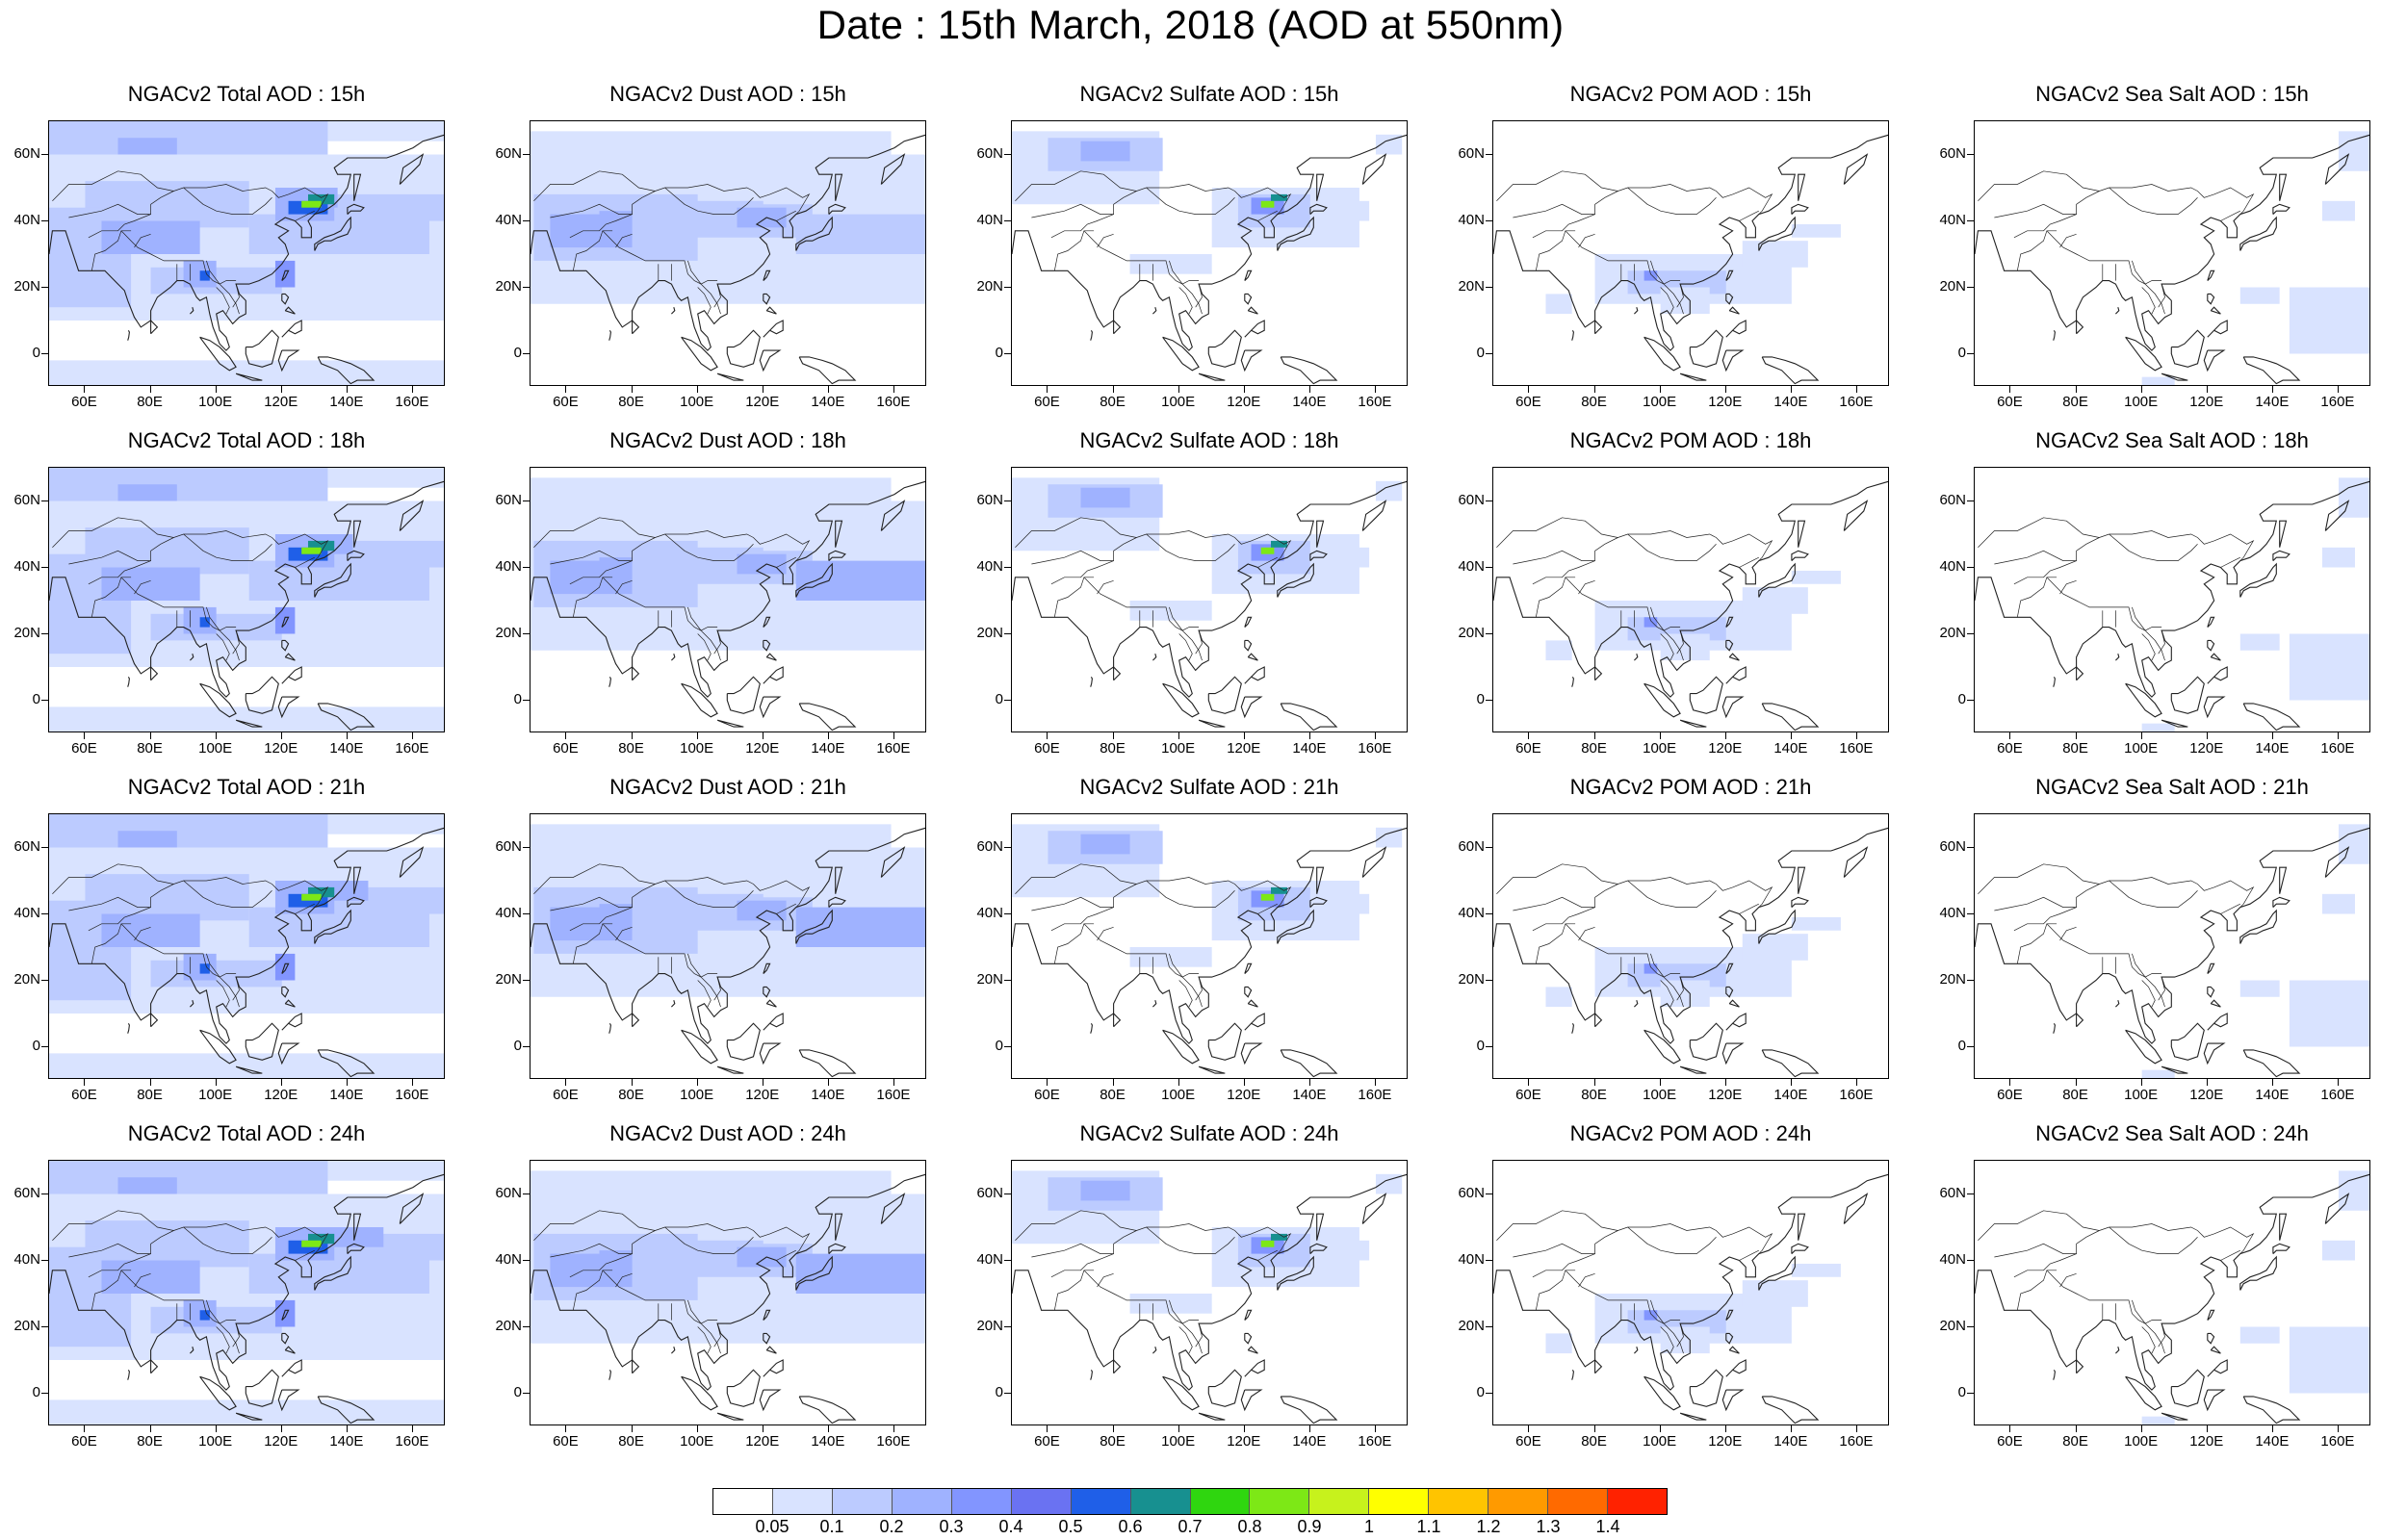  I want to click on y-tick-label: 60N, so click(1471, 846).